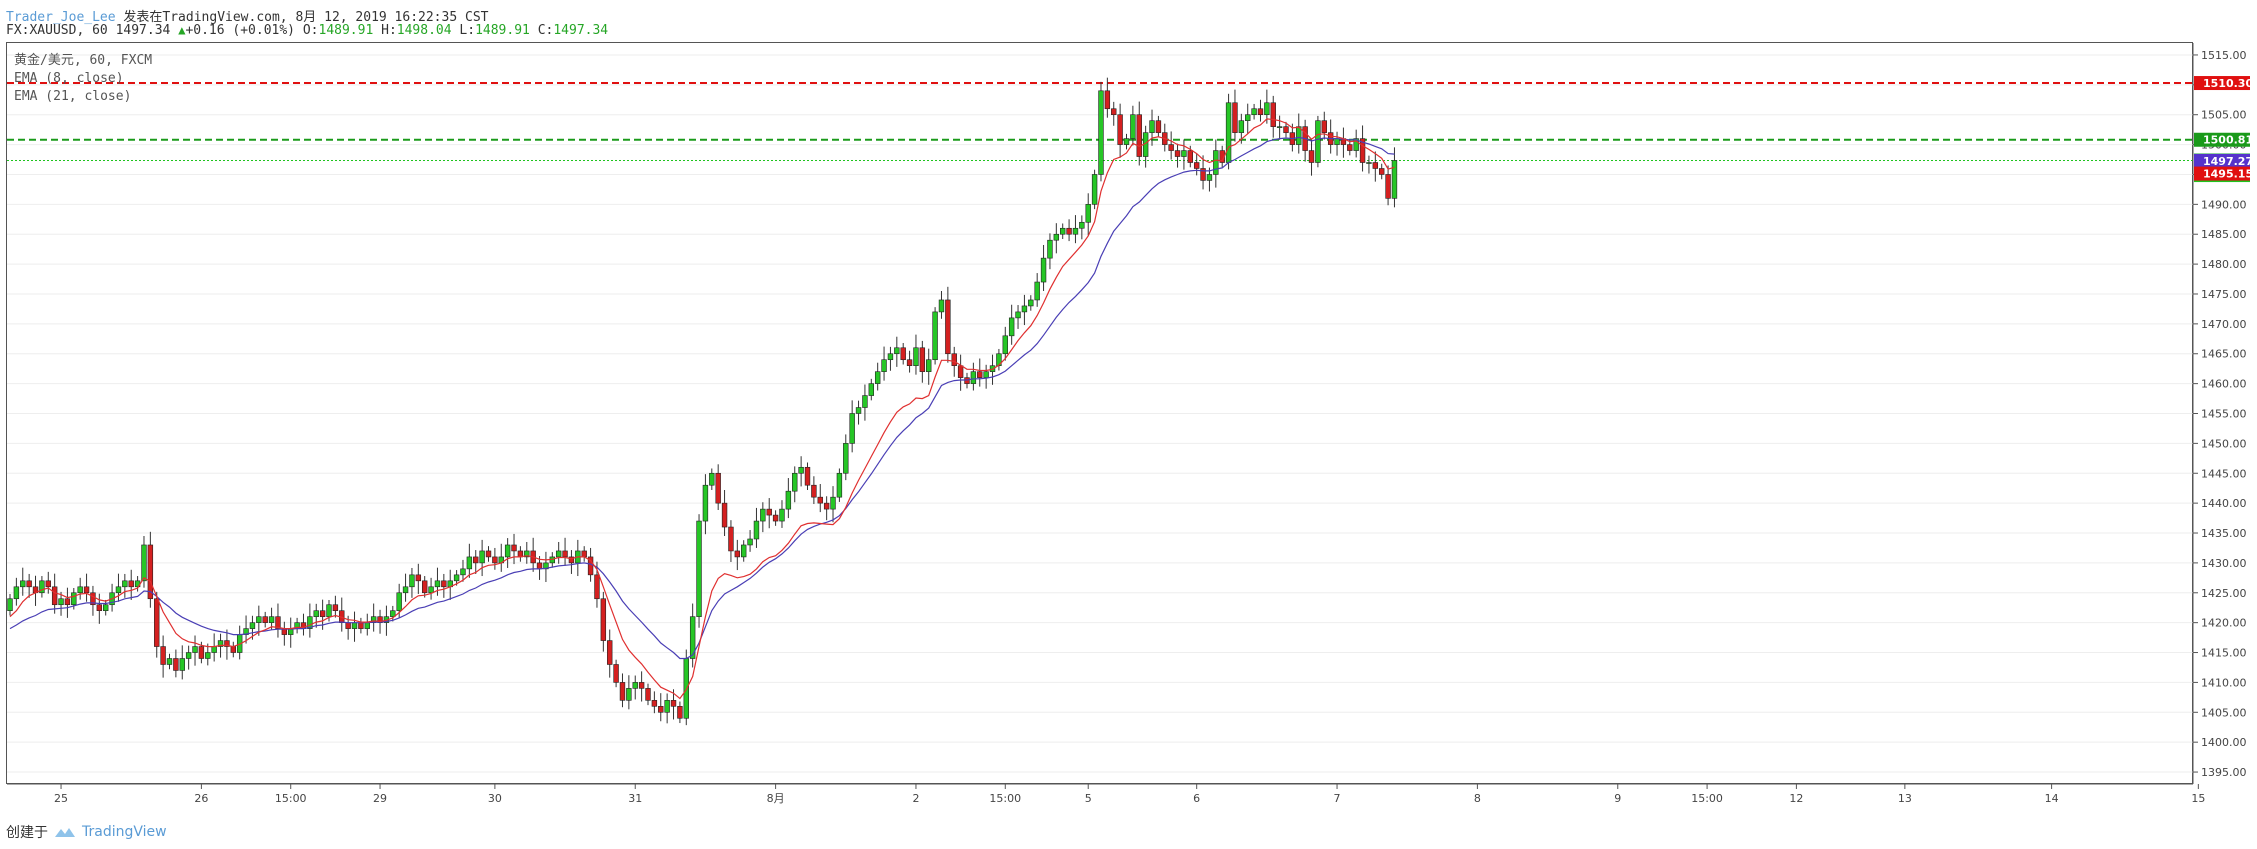 This screenshot has width=2257, height=849. What do you see at coordinates (915, 798) in the screenshot?
I see `x-tick-label: 2` at bounding box center [915, 798].